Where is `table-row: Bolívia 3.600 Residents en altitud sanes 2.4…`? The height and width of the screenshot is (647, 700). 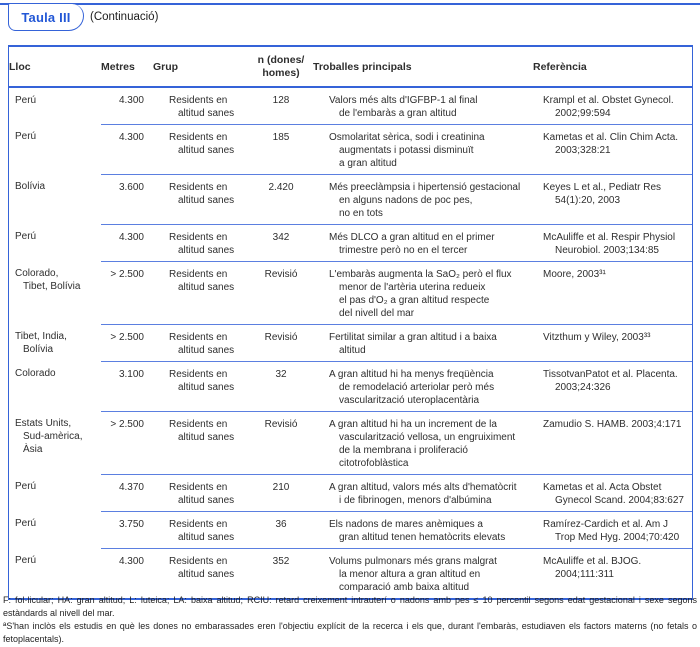
table-row: Bolívia 3.600 Residents en altitud sanes 2.4… is located at coordinates (350, 199).